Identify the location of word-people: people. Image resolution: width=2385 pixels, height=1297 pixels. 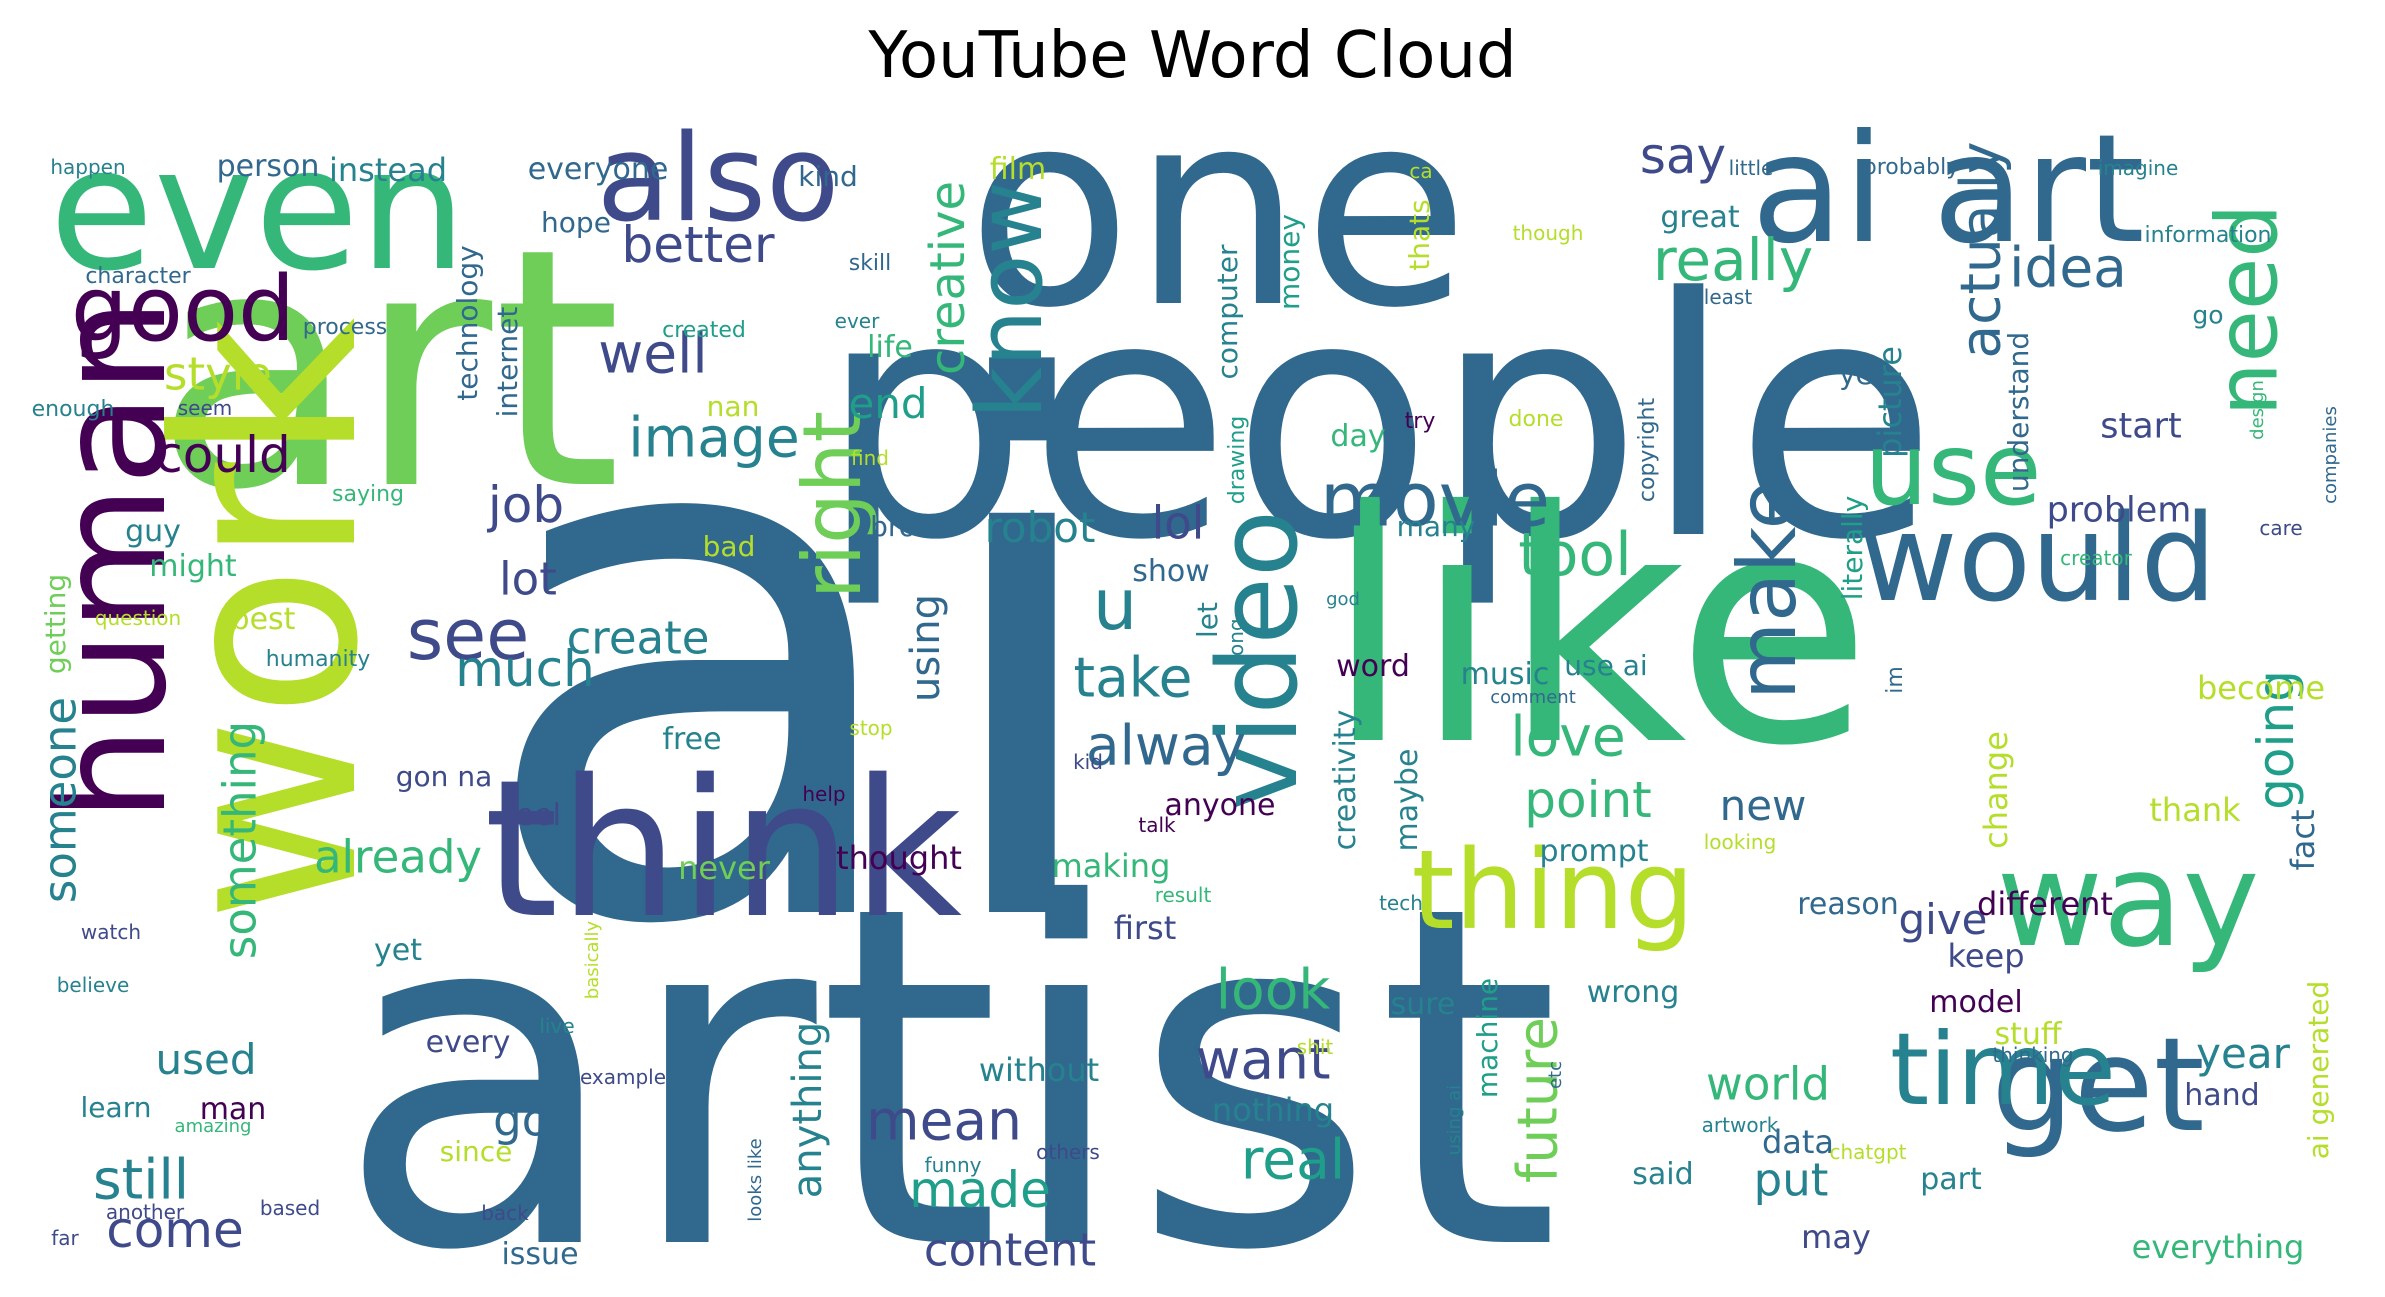
(1378, 420).